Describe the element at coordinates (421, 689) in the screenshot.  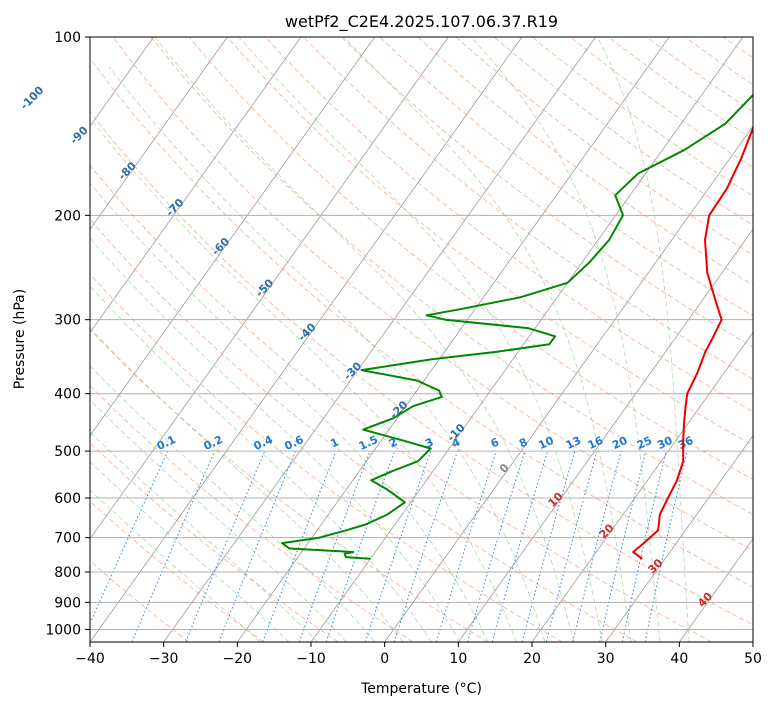
I see `x-axis-title: Temperature (°C)` at that location.